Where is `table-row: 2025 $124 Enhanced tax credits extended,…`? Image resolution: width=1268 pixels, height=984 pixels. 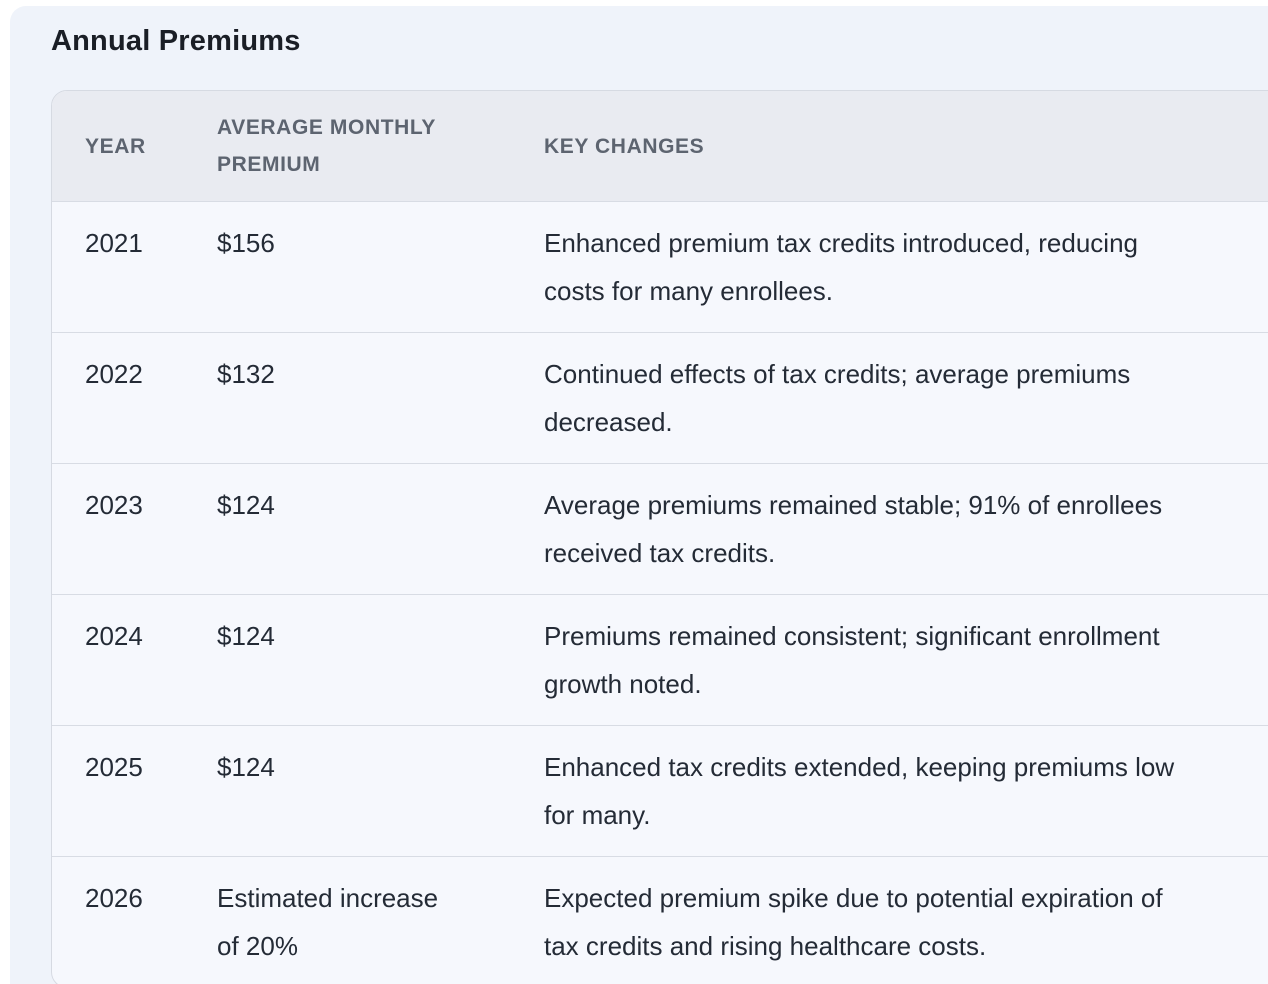
table-row: 2025 $124 Enhanced tax credits extended,… is located at coordinates (660, 790).